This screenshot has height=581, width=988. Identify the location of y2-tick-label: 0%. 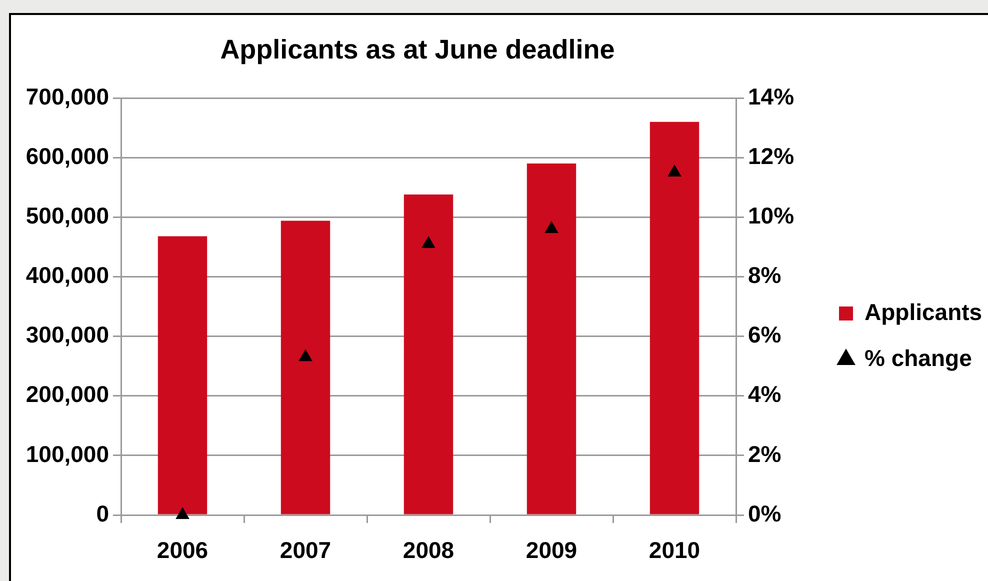
(765, 513).